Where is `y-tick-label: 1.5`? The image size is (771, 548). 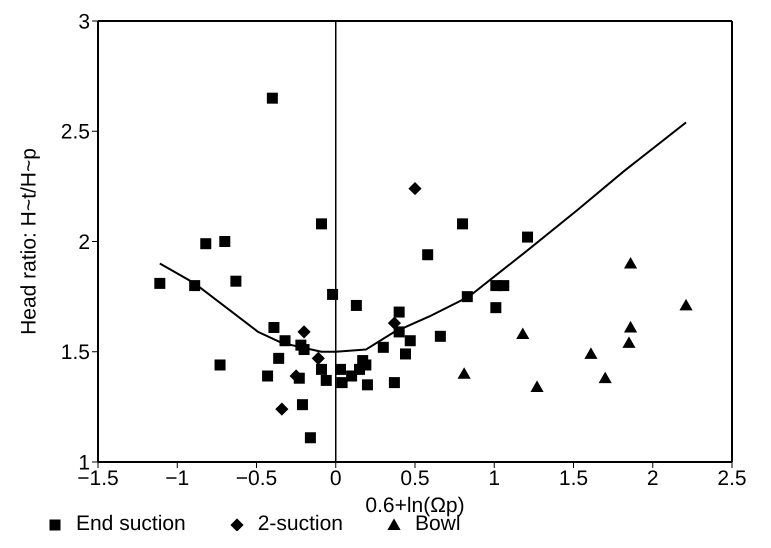 y-tick-label: 1.5 is located at coordinates (75, 352).